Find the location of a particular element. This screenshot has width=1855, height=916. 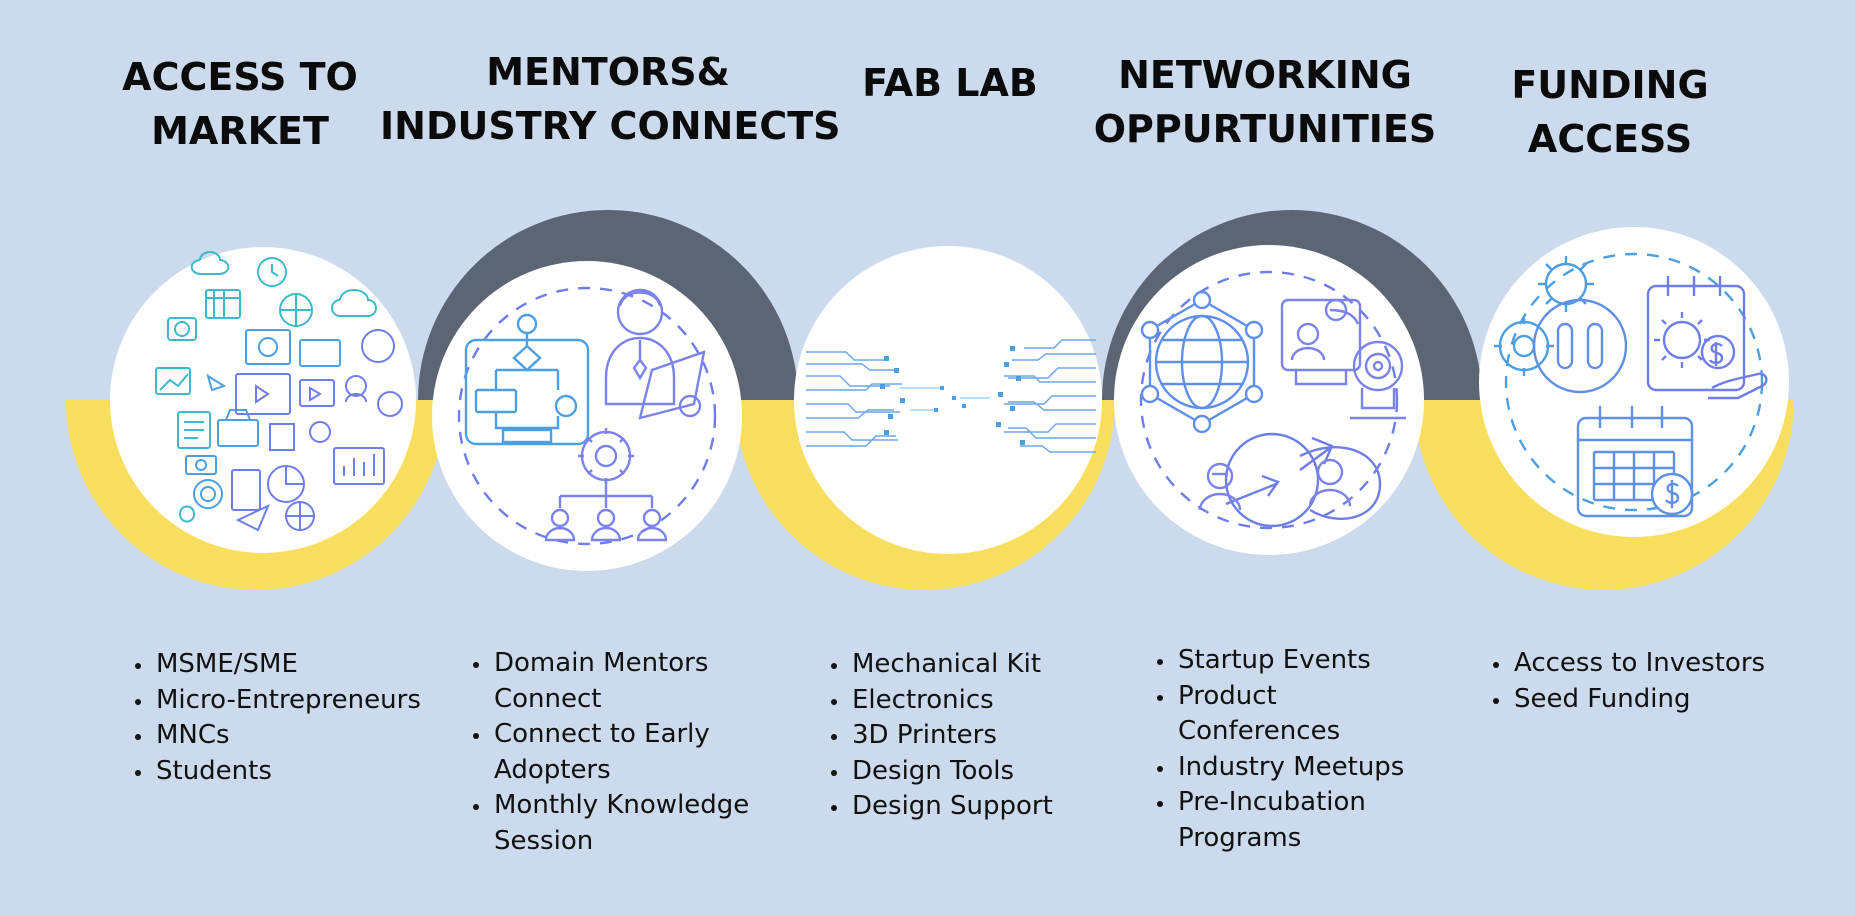

list-item: Monthly Knowledge Session is located at coordinates (627, 823).